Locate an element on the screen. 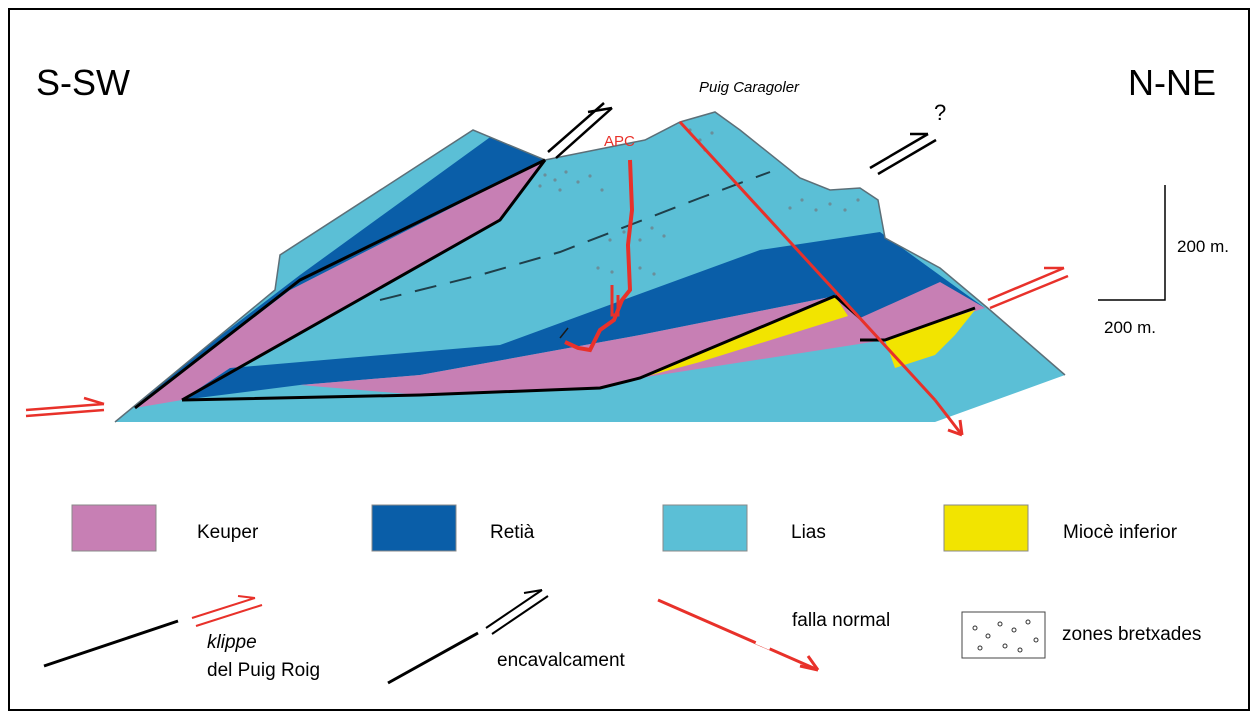  basal-thrust-line is located at coordinates (508, 348).